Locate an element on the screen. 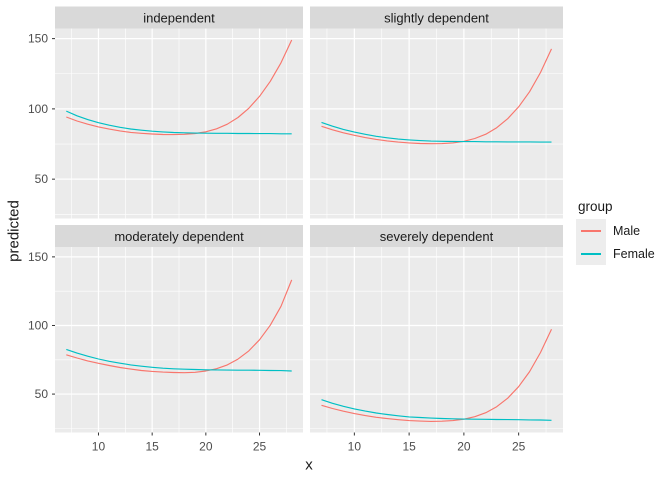 The width and height of the screenshot is (672, 480). female-line-swatch-icon is located at coordinates (591, 253).